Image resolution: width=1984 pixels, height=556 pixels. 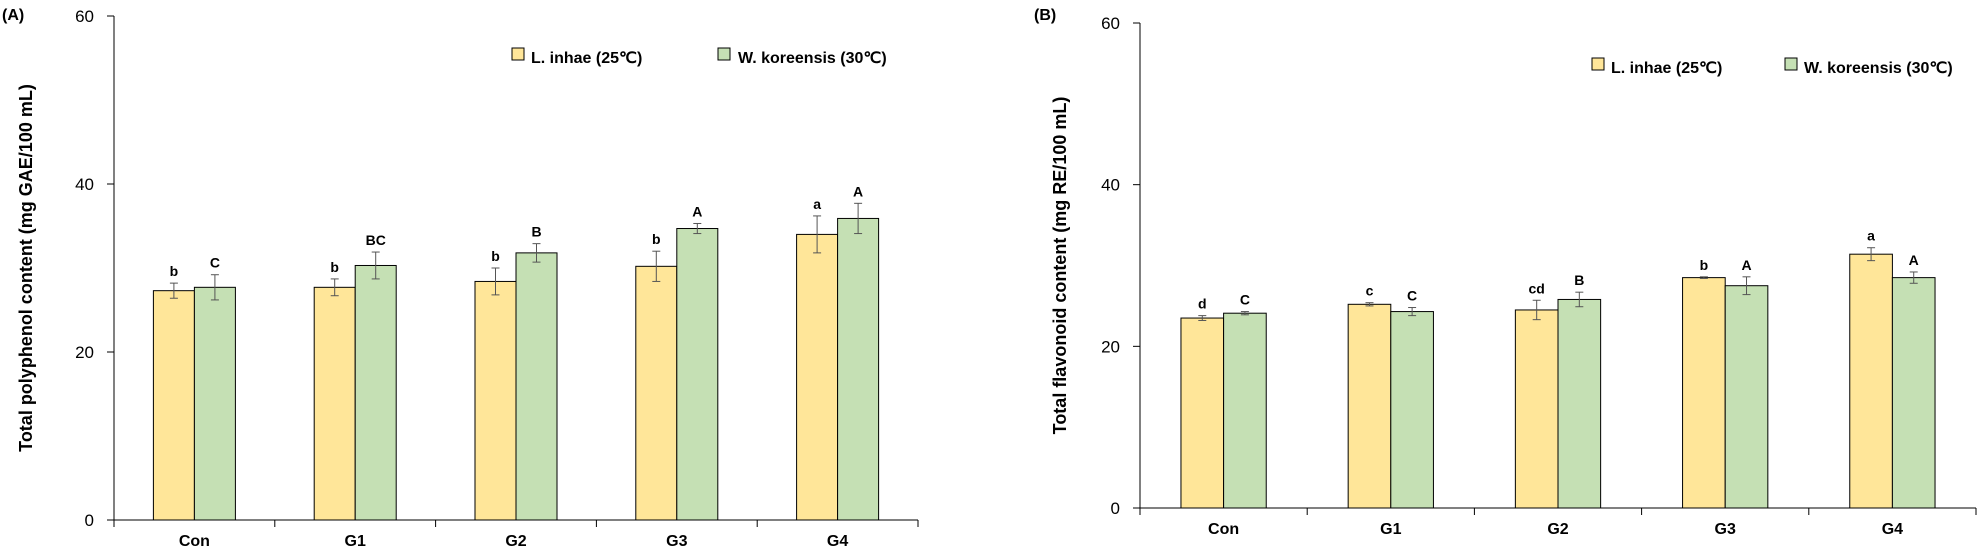 What do you see at coordinates (26, 268) in the screenshot?
I see `y-axis-title: Total polyphenol content (mg GAE/100 mL)` at bounding box center [26, 268].